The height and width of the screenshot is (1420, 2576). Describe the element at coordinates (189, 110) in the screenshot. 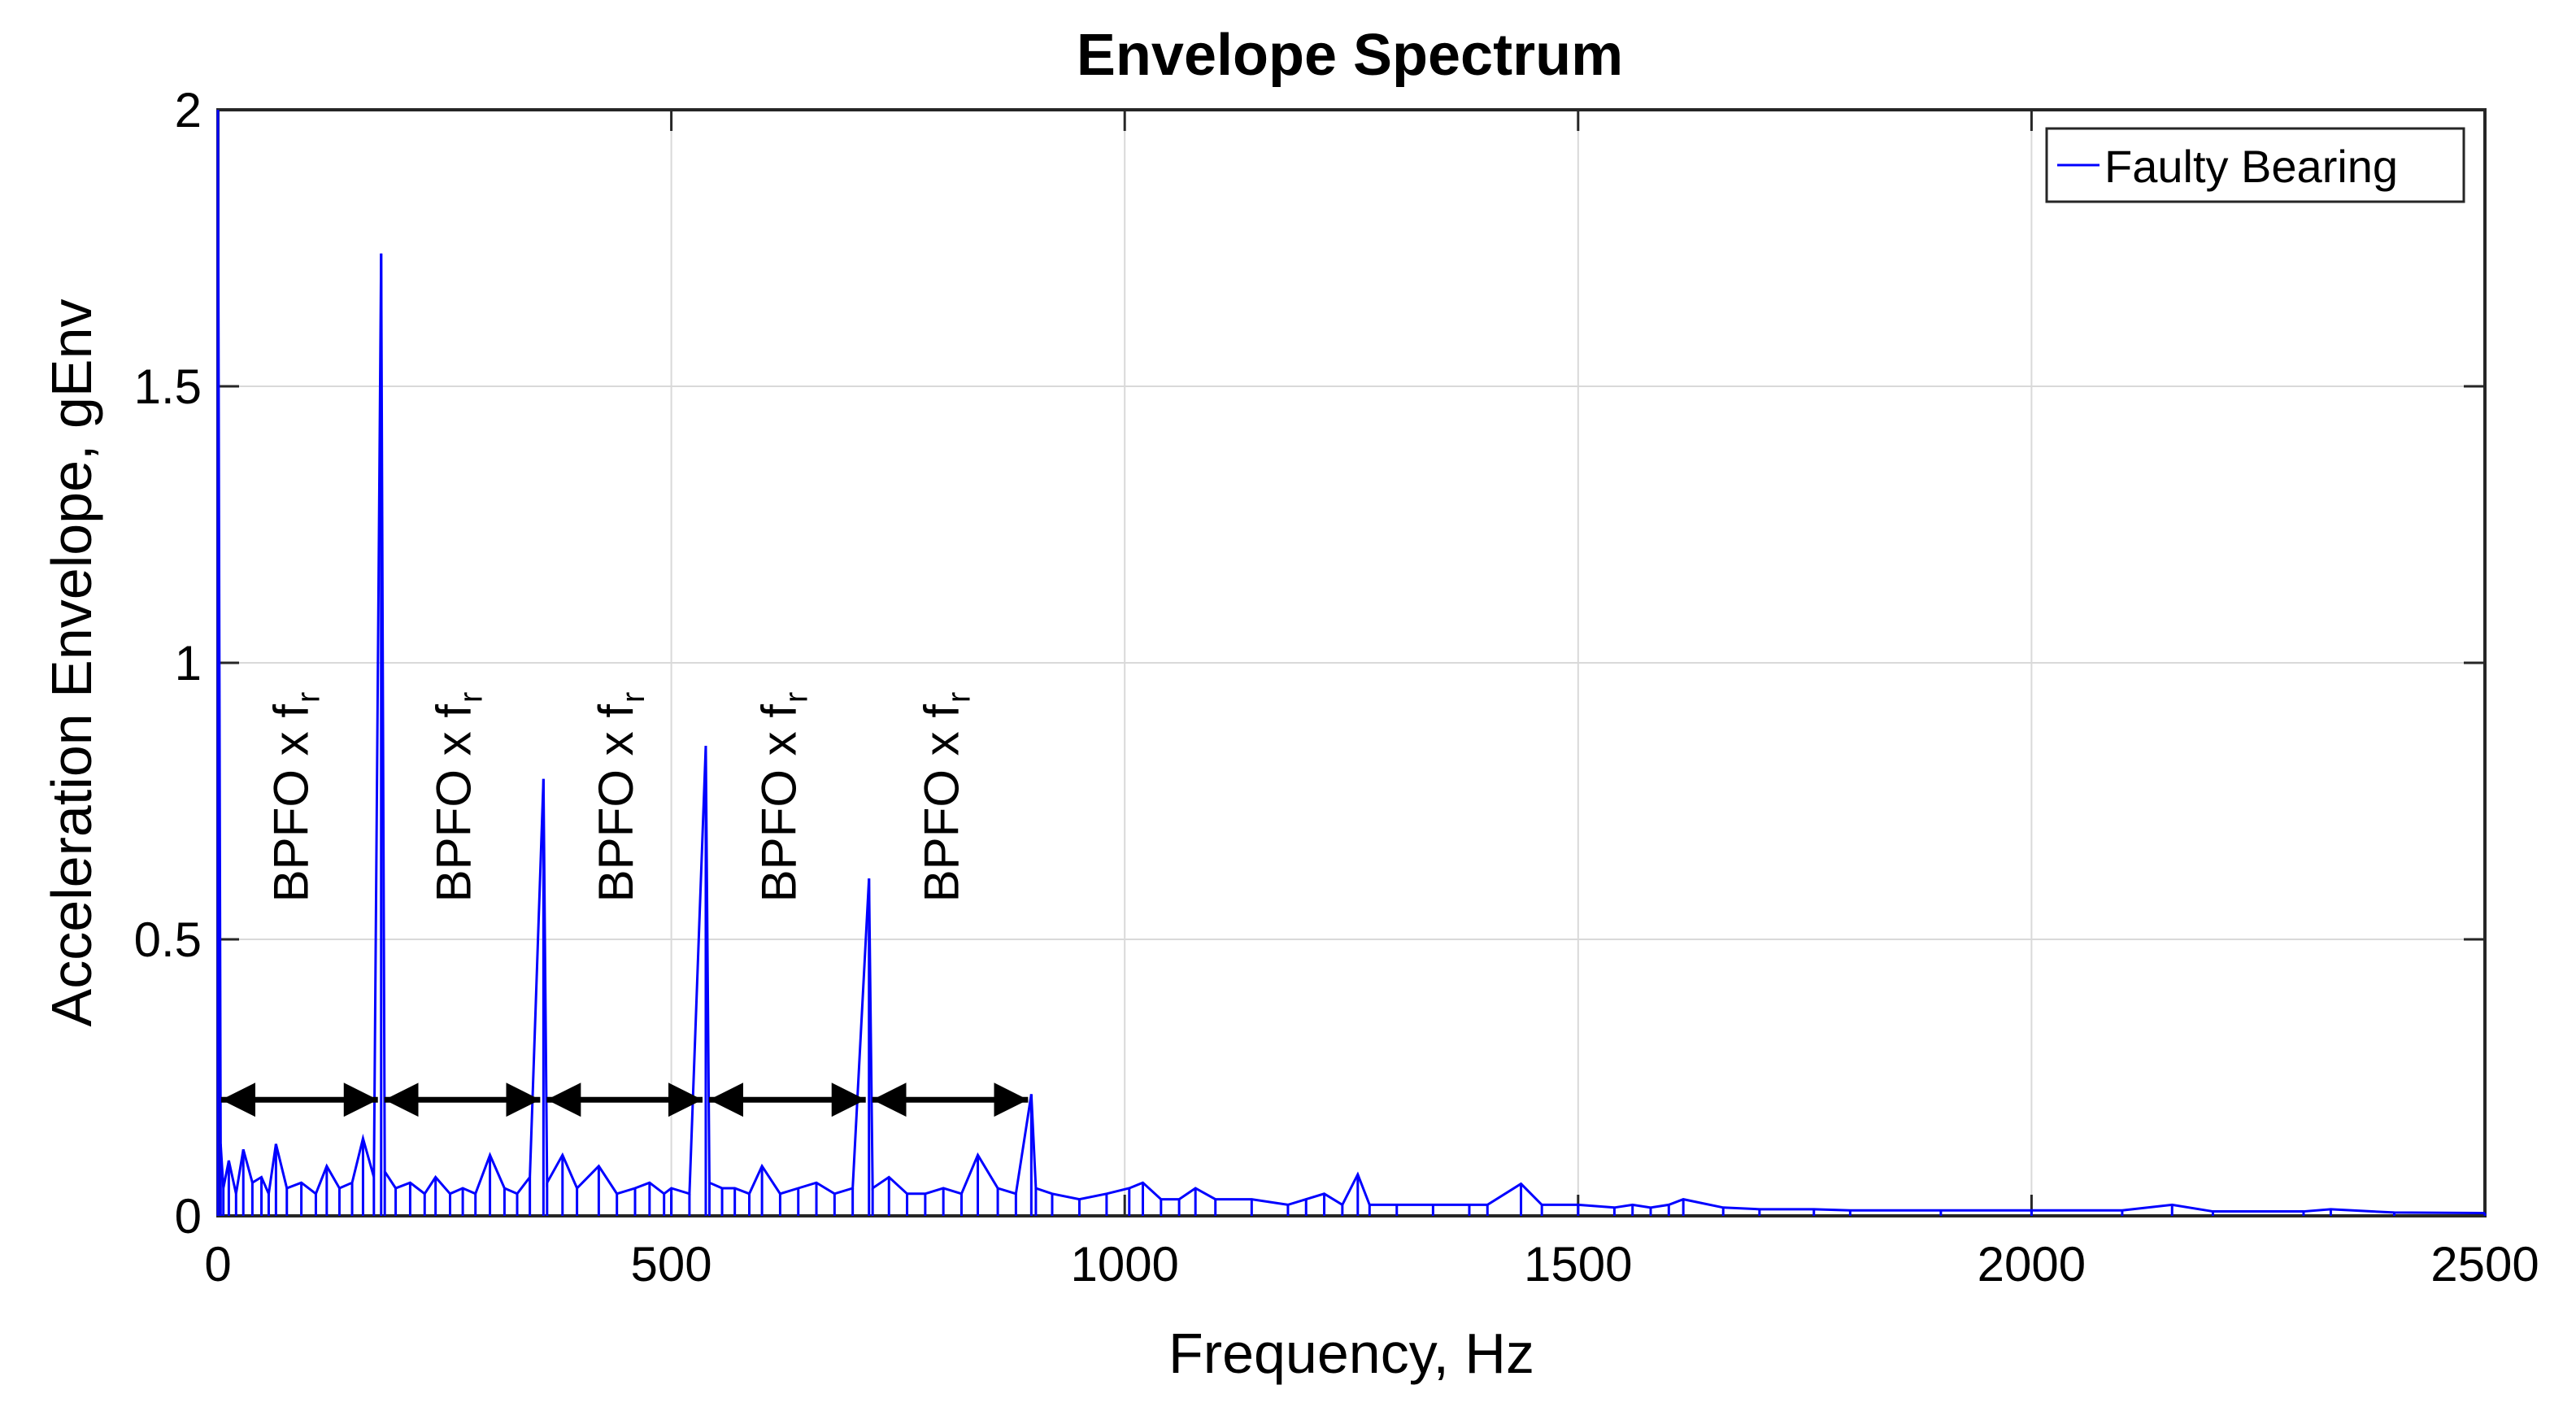

I see `y-tick-label: 2` at that location.